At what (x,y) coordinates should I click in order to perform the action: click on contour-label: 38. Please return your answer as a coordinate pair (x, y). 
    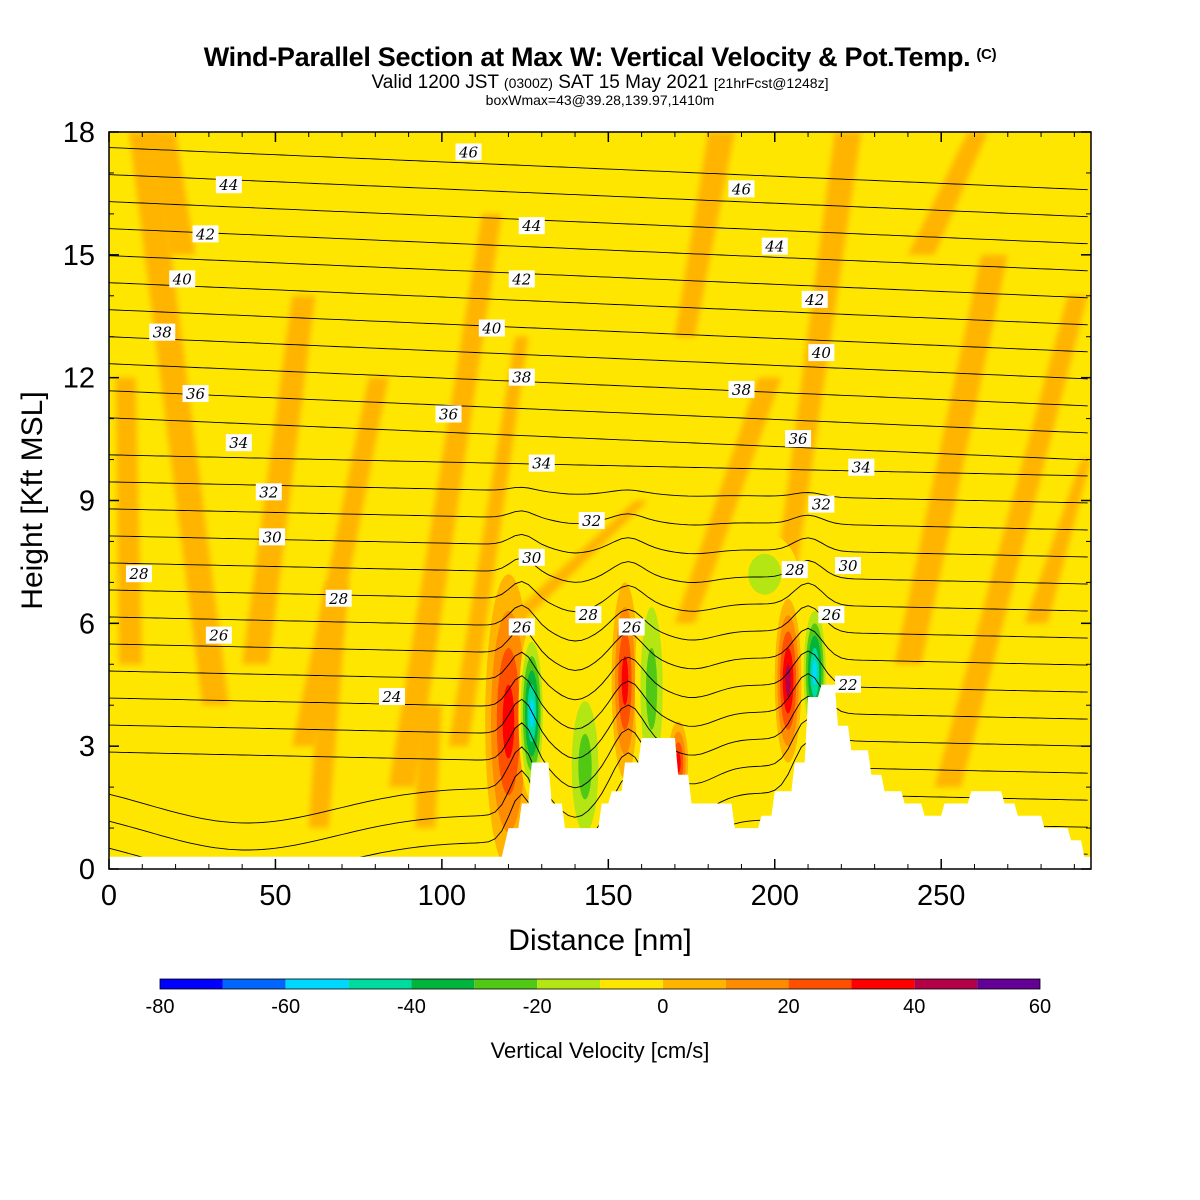
    Looking at the image, I should click on (162, 332).